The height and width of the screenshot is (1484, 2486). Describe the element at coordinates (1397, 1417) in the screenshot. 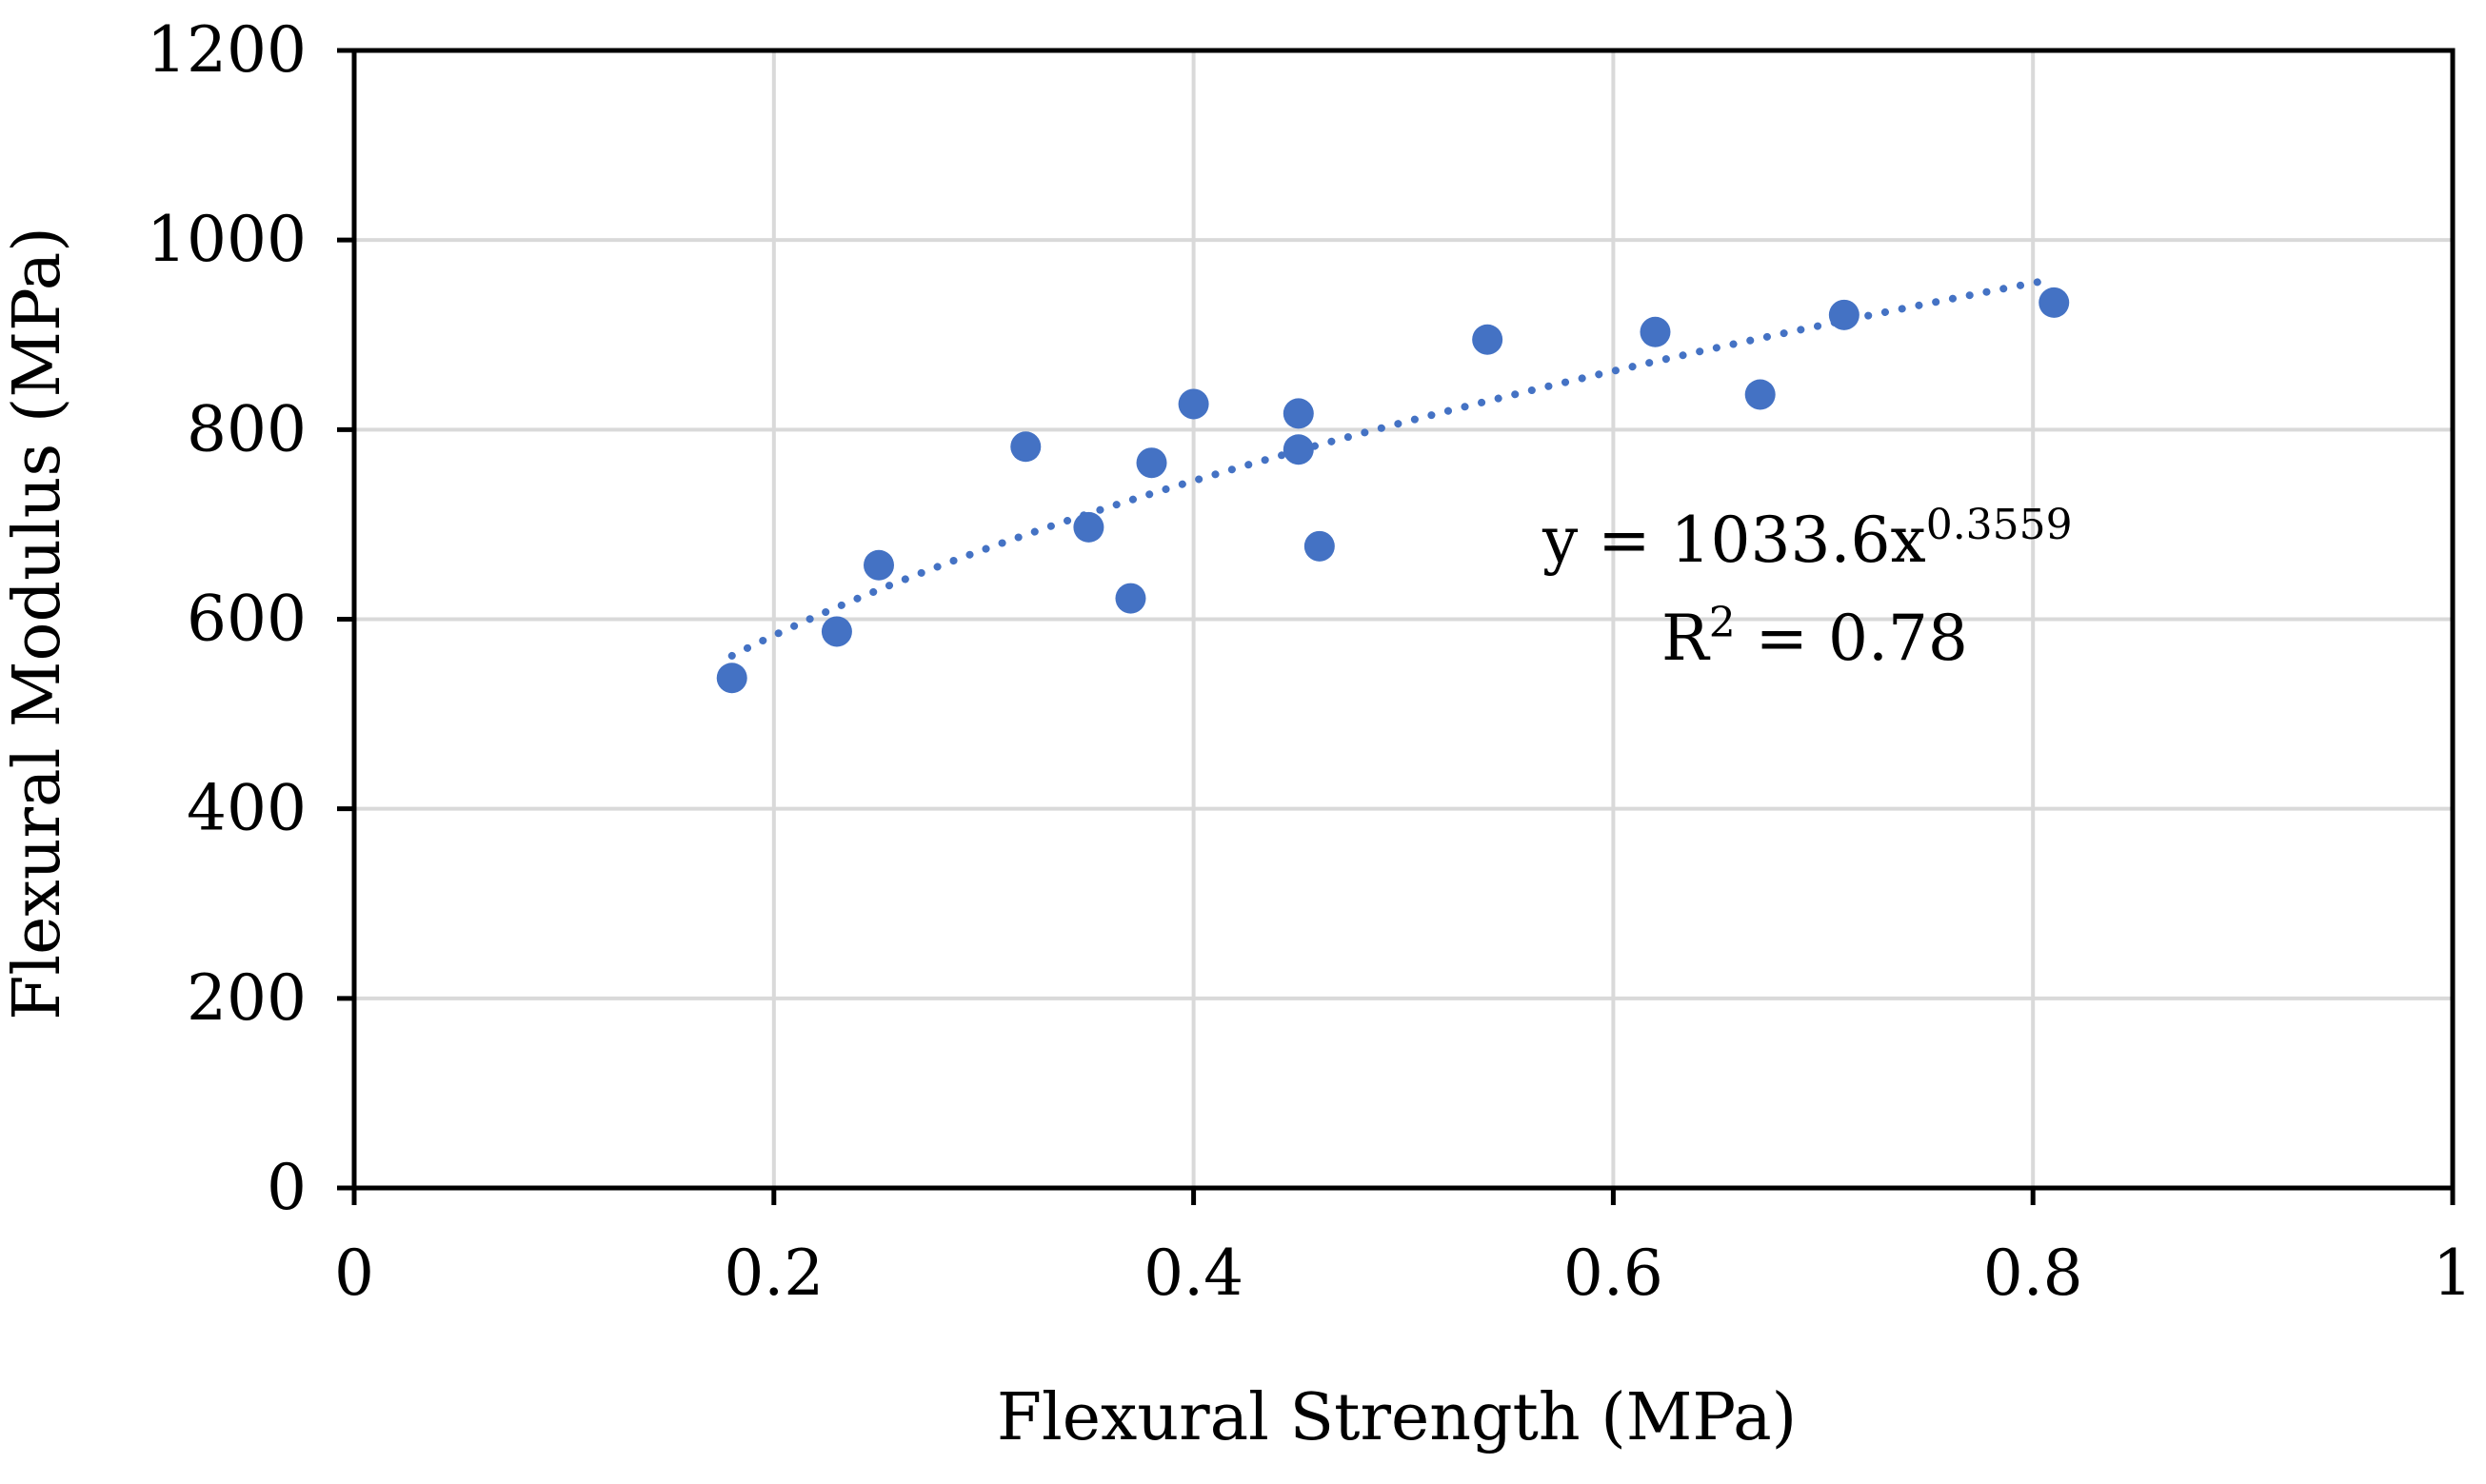

I see `x-axis-title: Flexural Strength (MPa)` at that location.